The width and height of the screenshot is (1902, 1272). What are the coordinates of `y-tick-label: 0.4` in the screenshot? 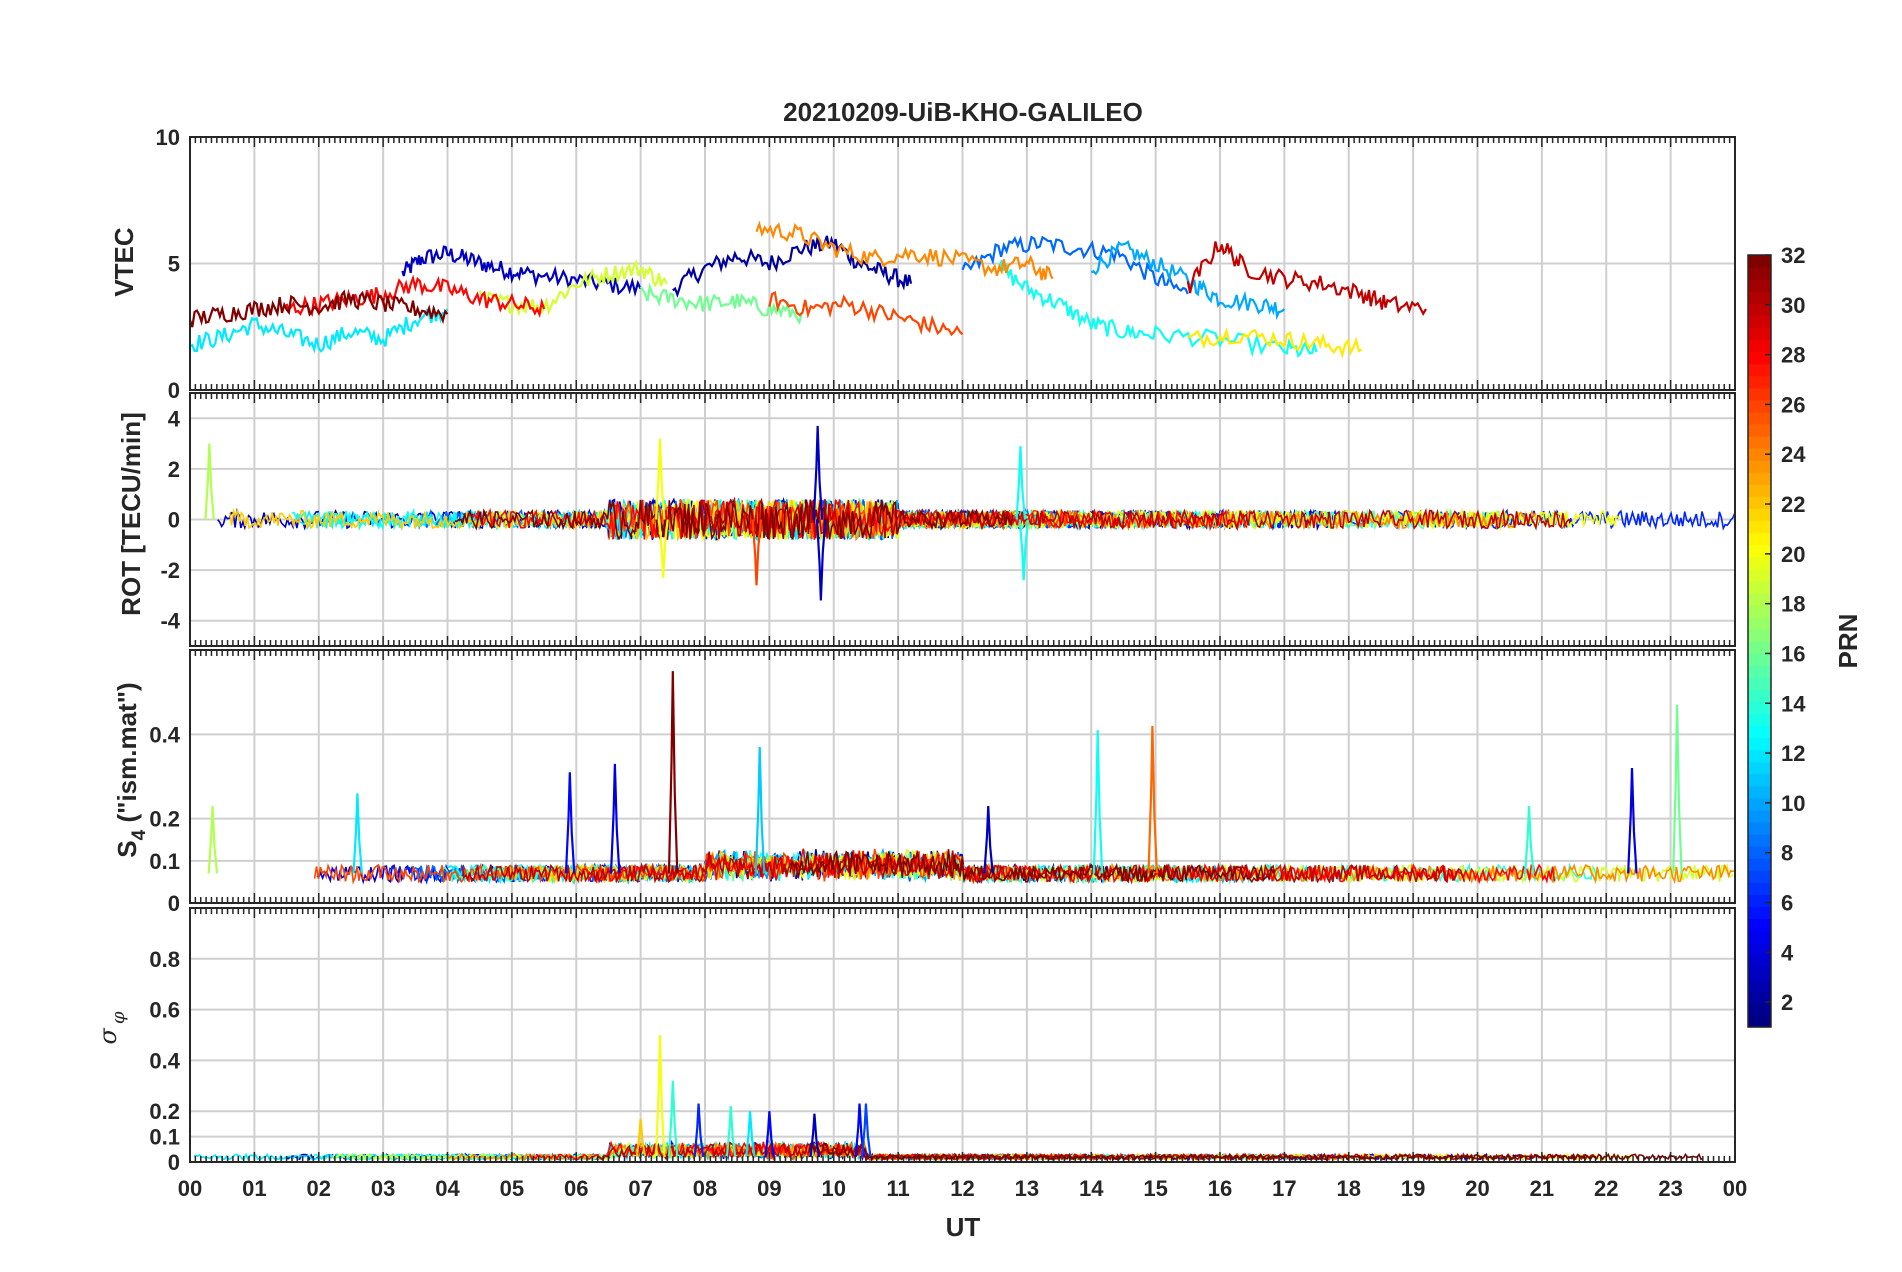 It's located at (164, 1060).